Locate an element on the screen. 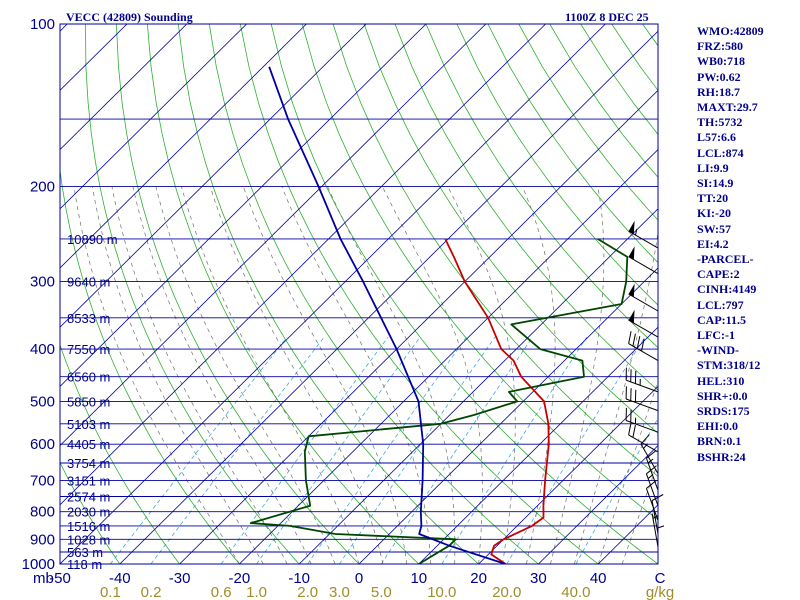 The width and height of the screenshot is (800, 600). height-label: 8533 m is located at coordinates (88, 318).